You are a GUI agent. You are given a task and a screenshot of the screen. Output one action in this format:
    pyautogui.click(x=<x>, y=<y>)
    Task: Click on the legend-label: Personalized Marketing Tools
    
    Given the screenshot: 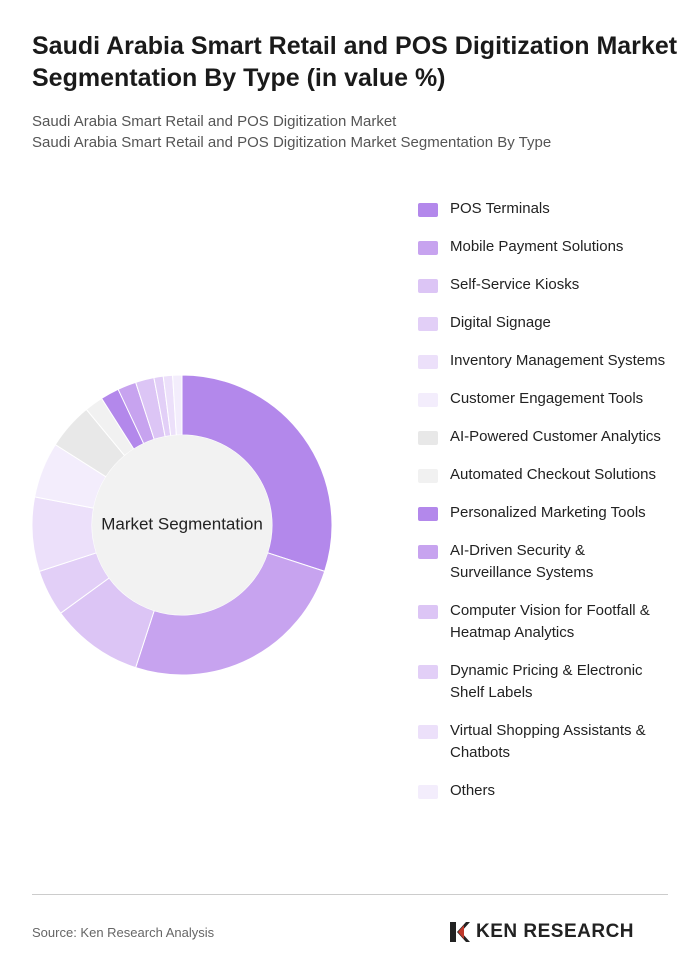 What is the action you would take?
    pyautogui.click(x=548, y=512)
    